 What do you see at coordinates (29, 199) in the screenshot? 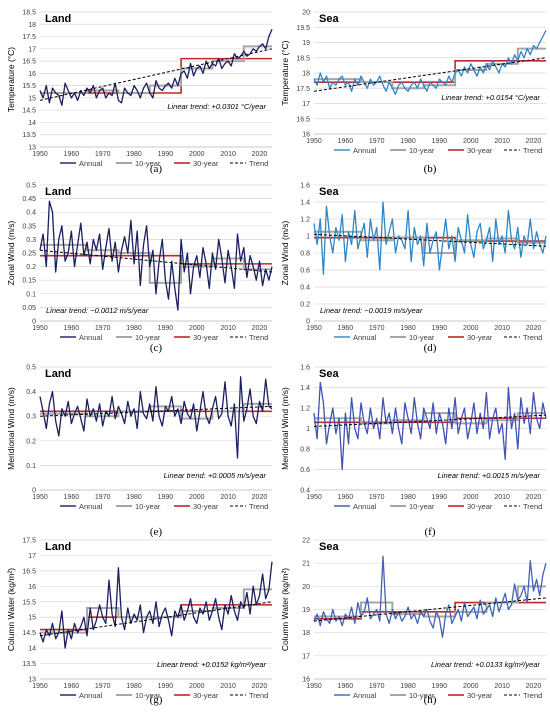
I see `y-tick-label: 0.45` at bounding box center [29, 199].